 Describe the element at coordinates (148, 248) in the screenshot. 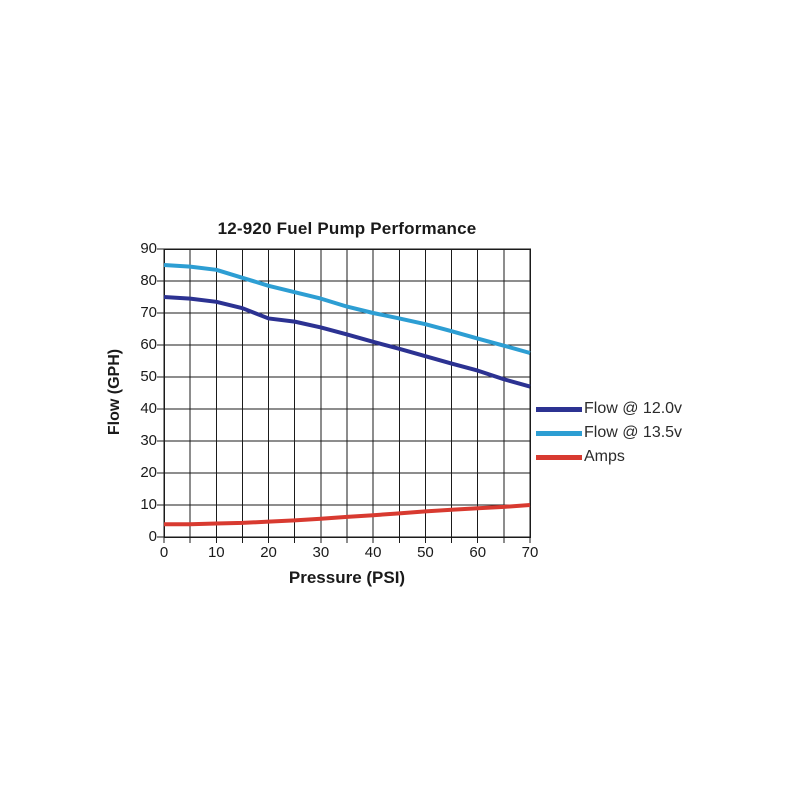

I see `y-tick-label: 90` at that location.